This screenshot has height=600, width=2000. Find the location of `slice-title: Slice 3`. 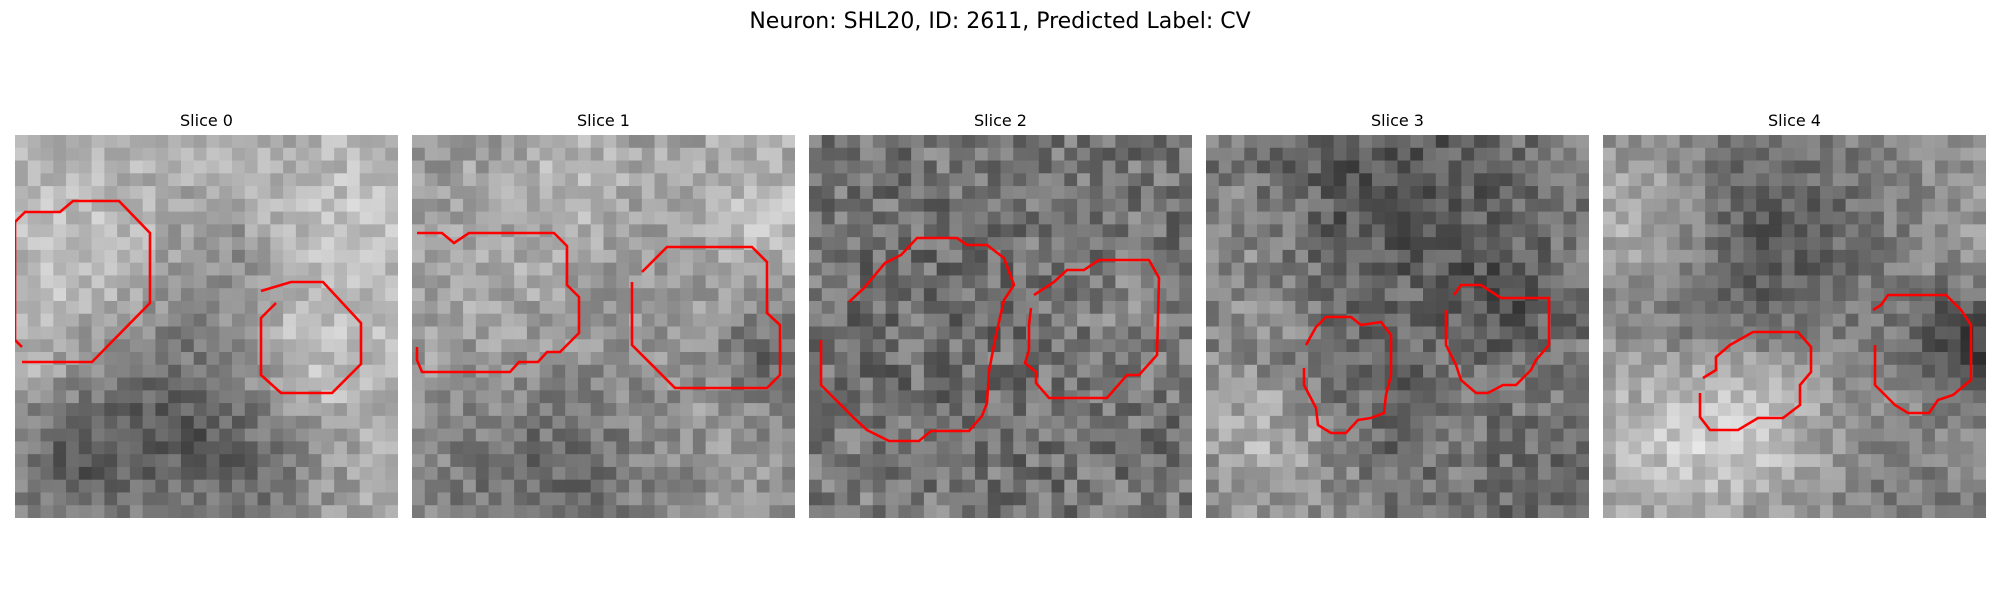

slice-title: Slice 3 is located at coordinates (1397, 120).